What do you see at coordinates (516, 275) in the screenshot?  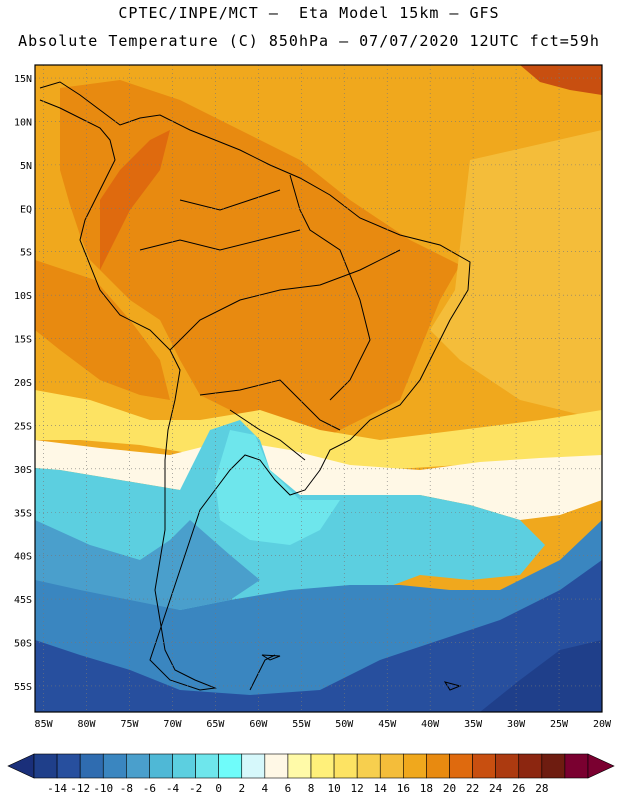 I see `atlantic-yellow` at bounding box center [516, 275].